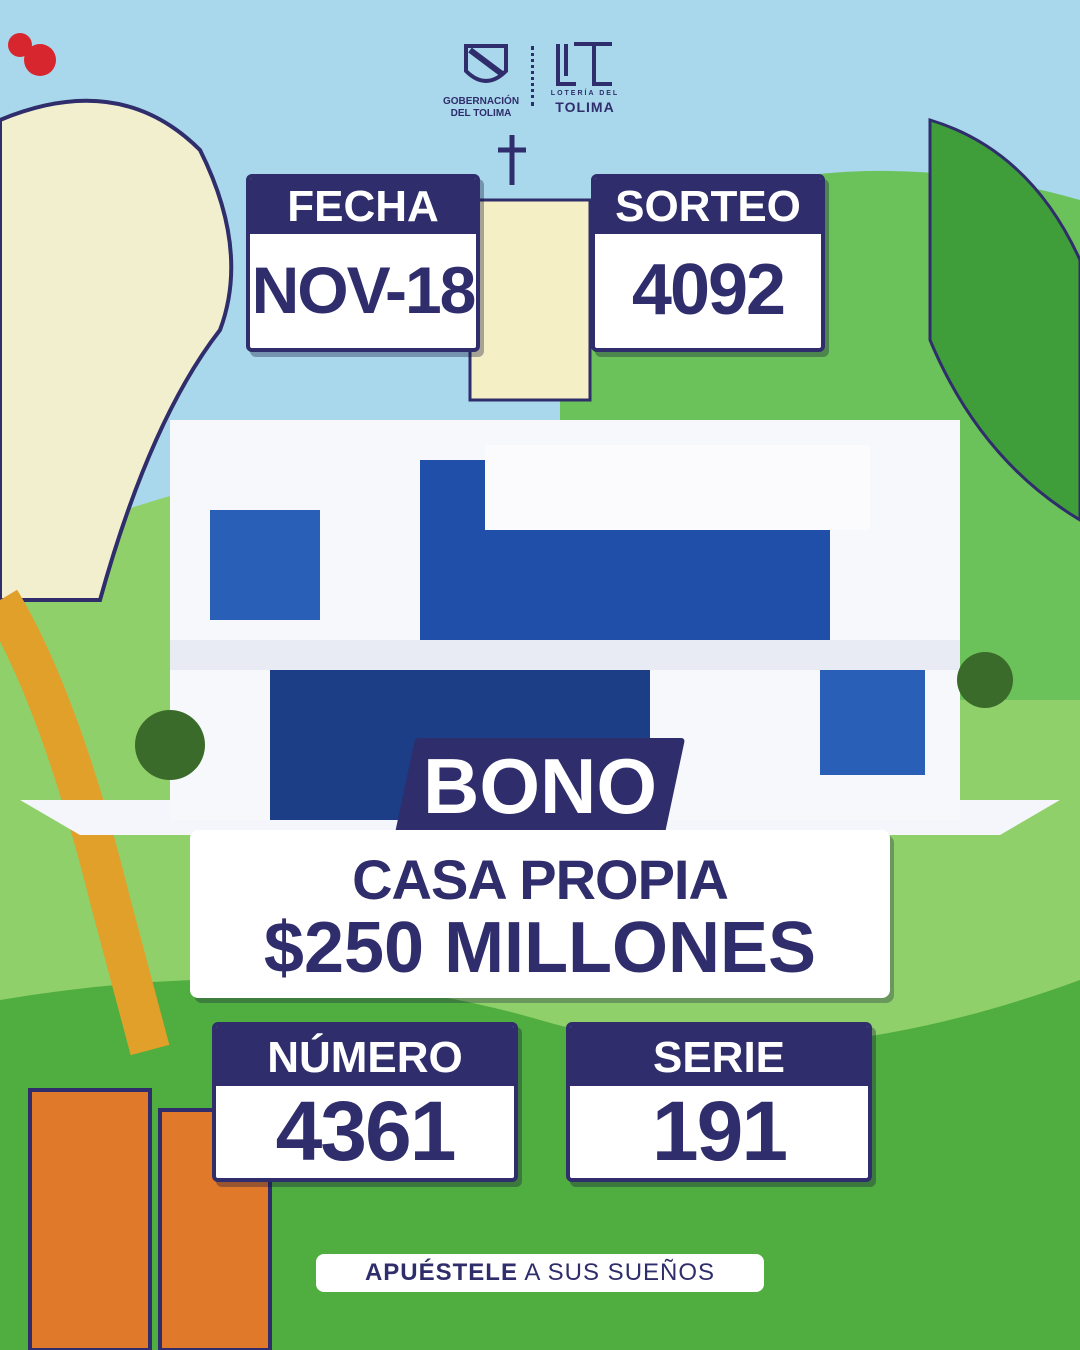  What do you see at coordinates (532, 76) in the screenshot?
I see `logo-divider` at bounding box center [532, 76].